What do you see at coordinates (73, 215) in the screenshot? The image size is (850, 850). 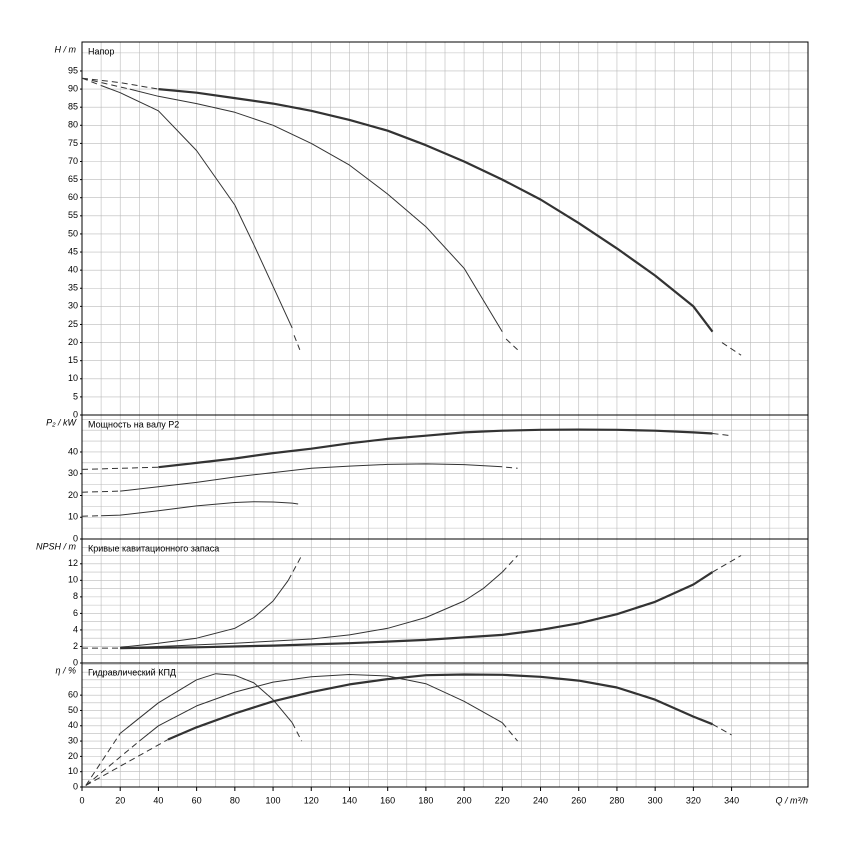 I see `y-tick-label: 55` at bounding box center [73, 215].